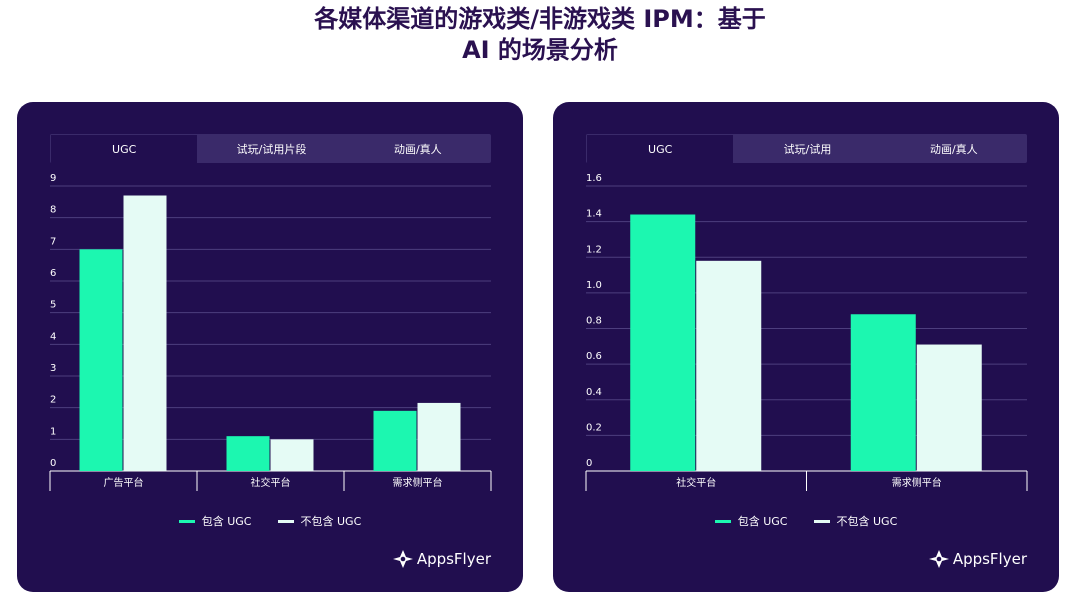 The width and height of the screenshot is (1080, 602). Describe the element at coordinates (594, 427) in the screenshot. I see `y-tick-label: 0.2` at that location.